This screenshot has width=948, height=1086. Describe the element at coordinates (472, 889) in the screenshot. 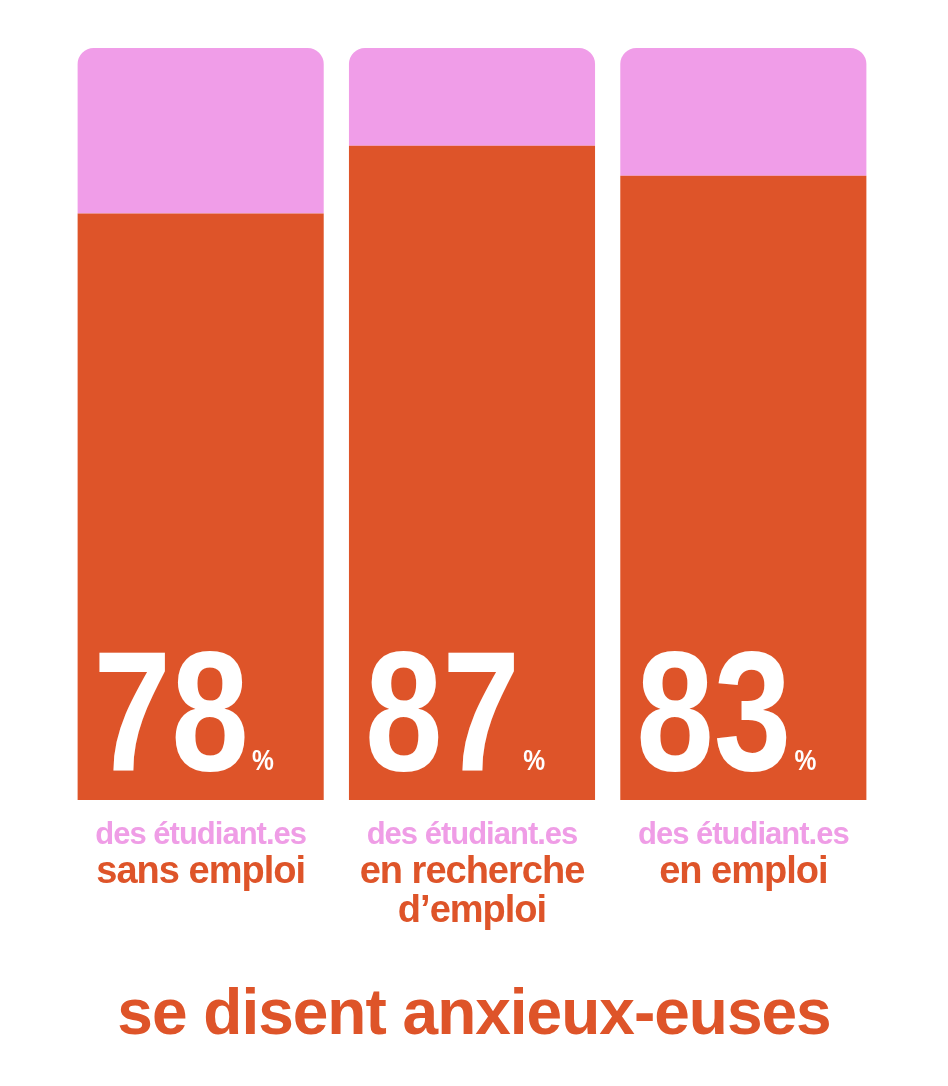

I see `x-tick-label: en recherche d’emploi` at that location.